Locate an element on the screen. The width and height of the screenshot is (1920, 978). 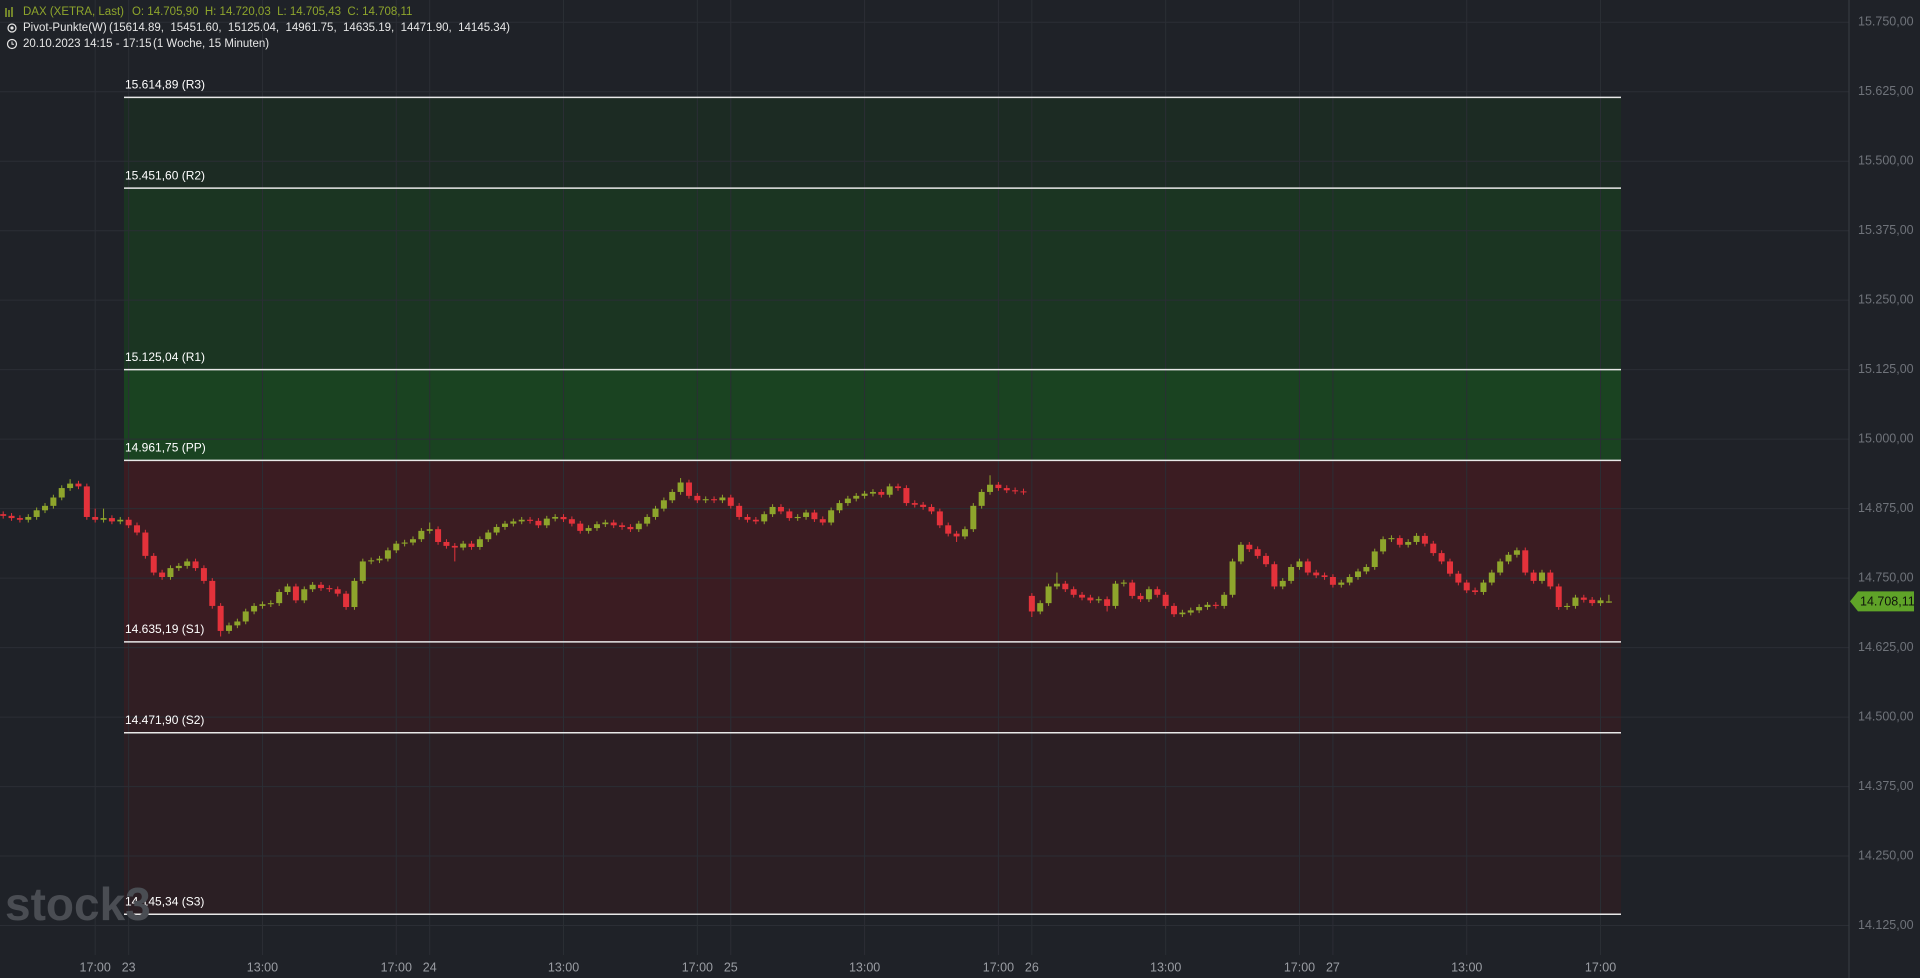
candles is located at coordinates (806, 556).